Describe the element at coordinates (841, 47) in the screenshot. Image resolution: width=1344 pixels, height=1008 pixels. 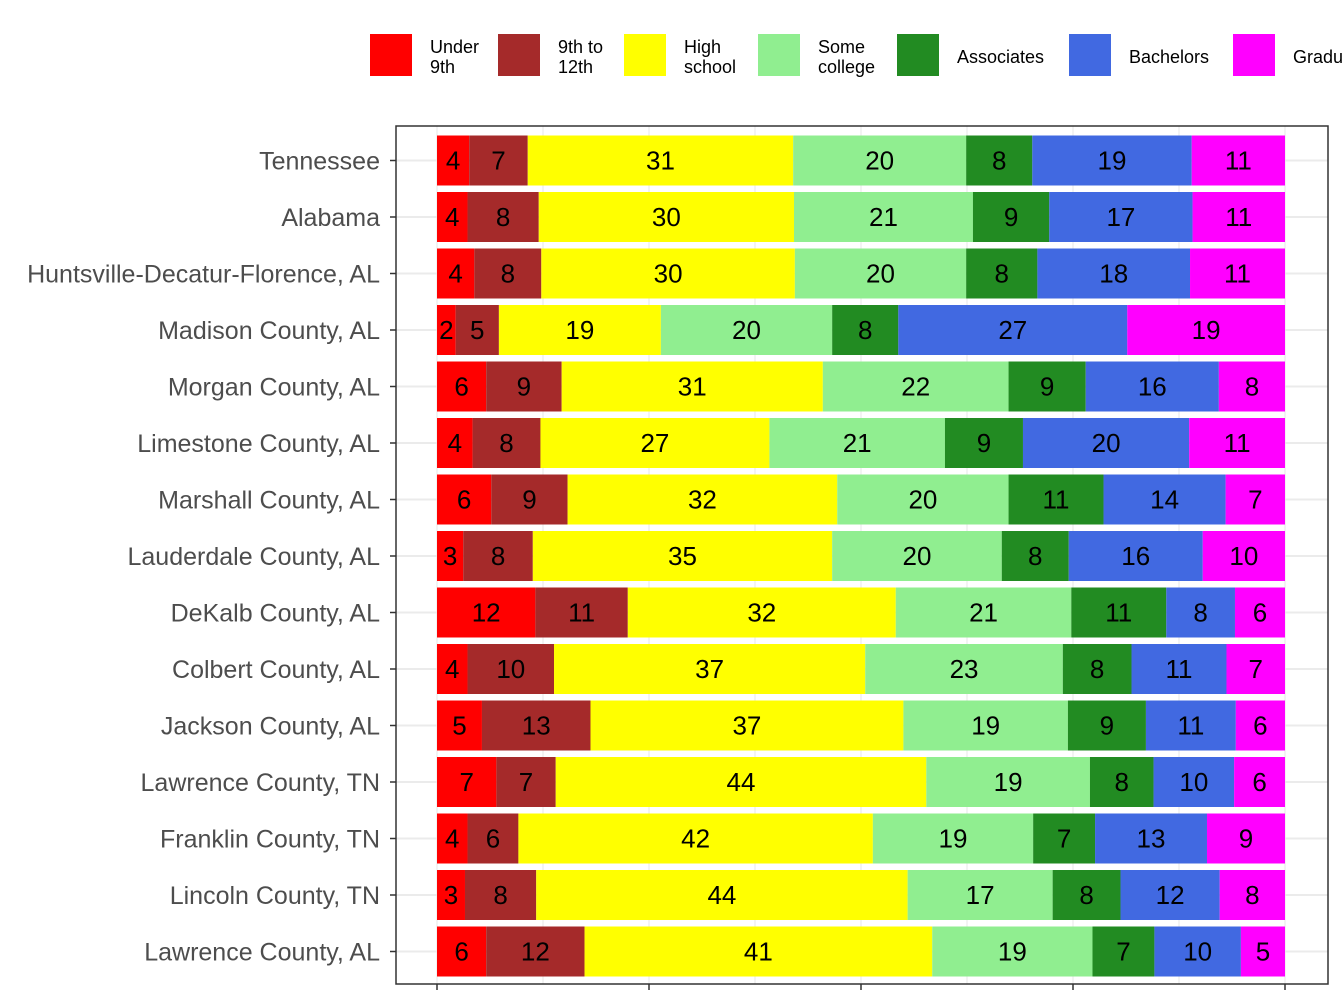
I see `legend-label: Some` at that location.